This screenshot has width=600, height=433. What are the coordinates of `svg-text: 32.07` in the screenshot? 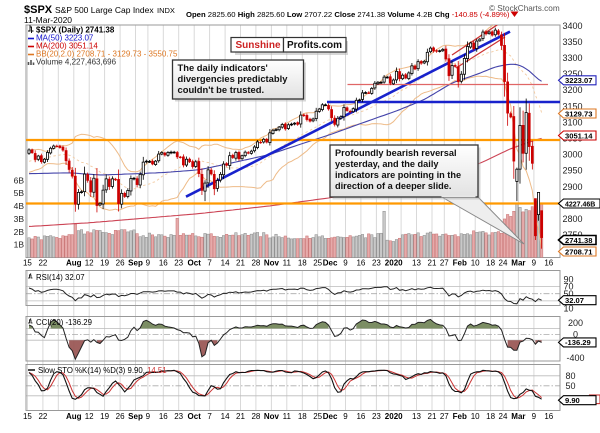 It's located at (574, 300).